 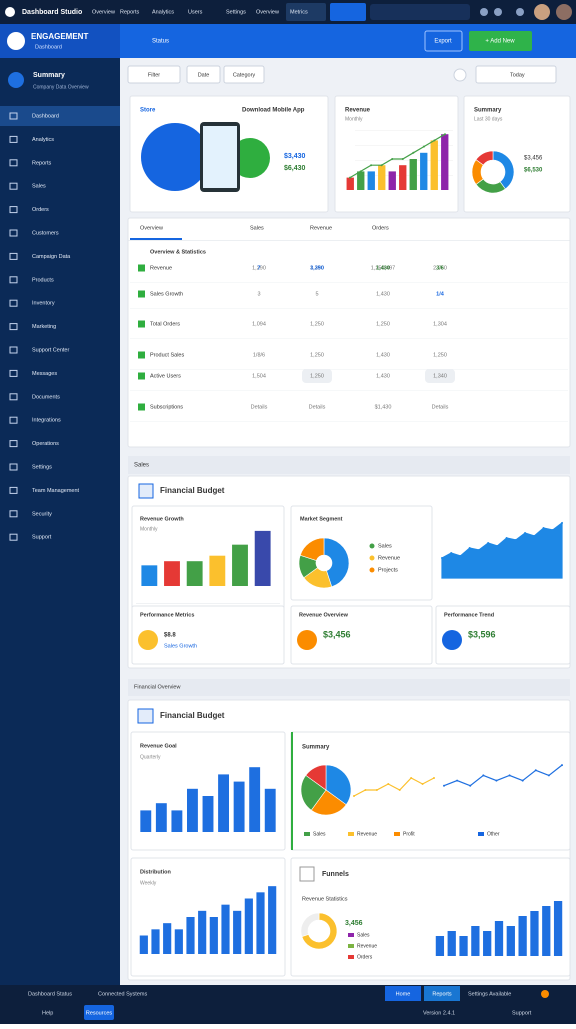 What do you see at coordinates (50, 994) in the screenshot?
I see `footer-link: Dashboard Status` at bounding box center [50, 994].